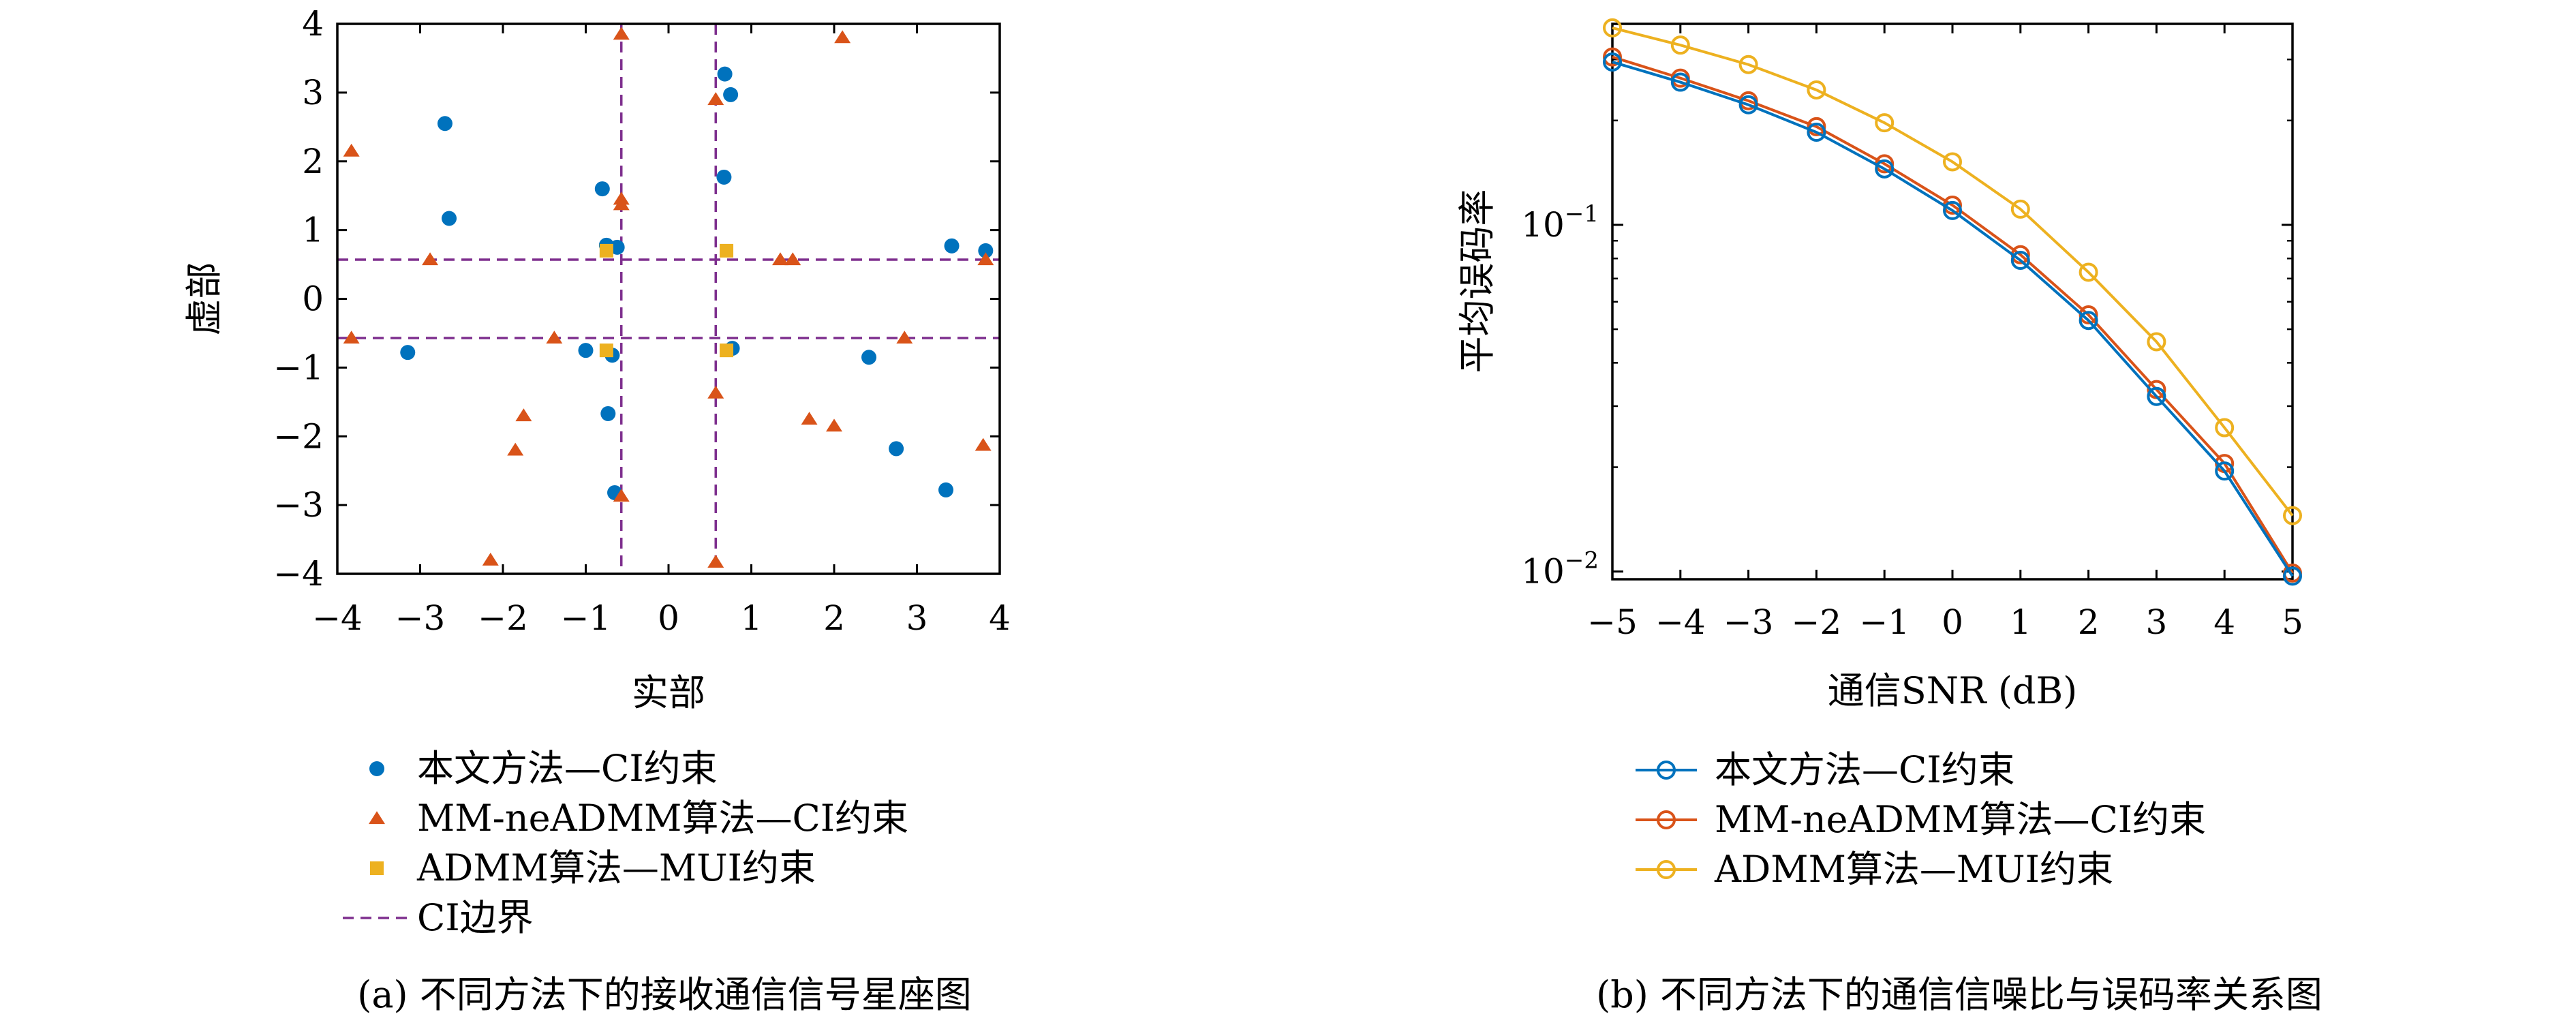  I want to click on y-tick-label: −3, so click(298, 505).